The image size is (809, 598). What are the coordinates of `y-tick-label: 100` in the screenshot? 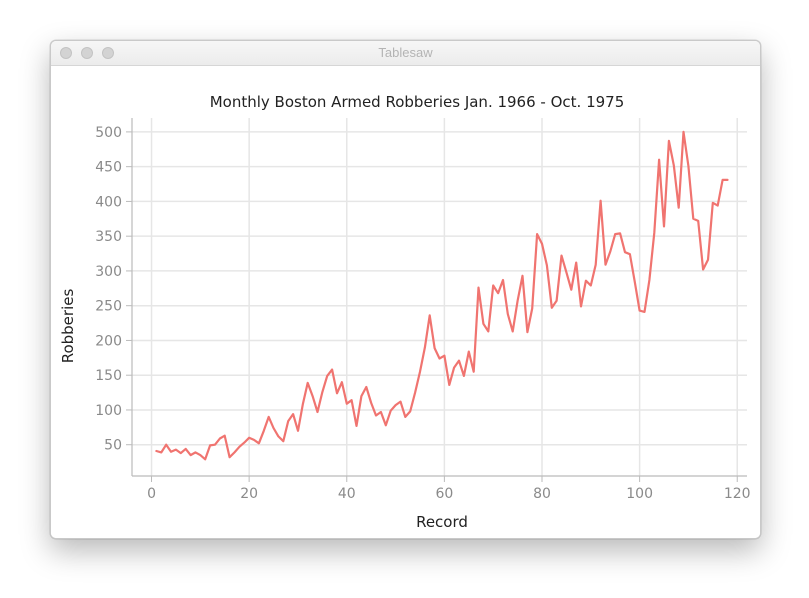 It's located at (108, 411).